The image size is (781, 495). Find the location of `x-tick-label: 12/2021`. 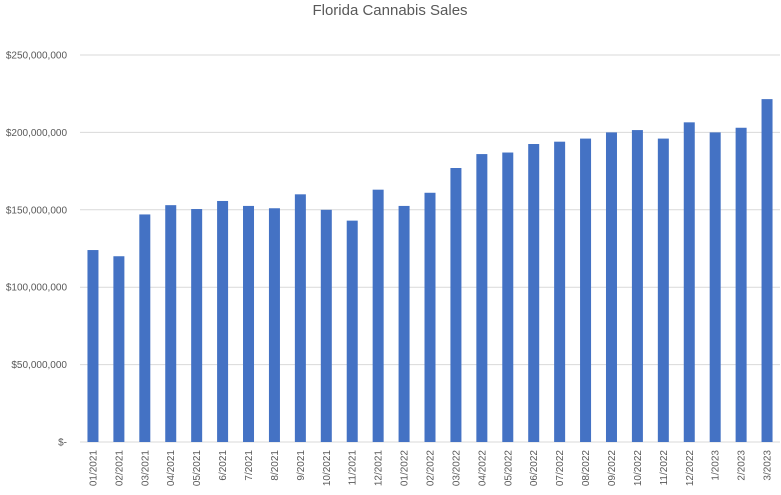

x-tick-label: 12/2021 is located at coordinates (379, 468).